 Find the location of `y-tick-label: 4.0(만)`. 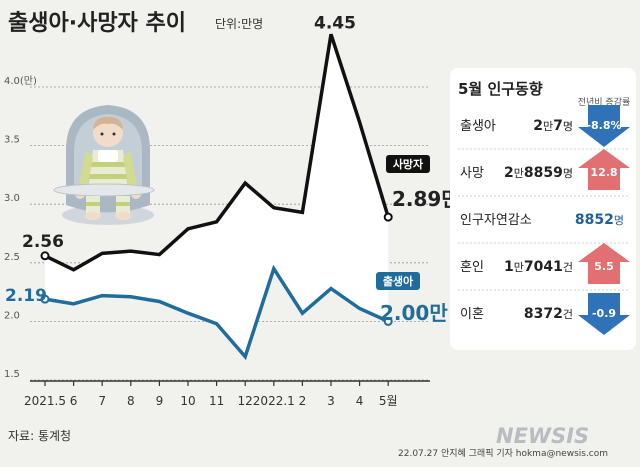

y-tick-label: 4.0(만) is located at coordinates (20, 81).